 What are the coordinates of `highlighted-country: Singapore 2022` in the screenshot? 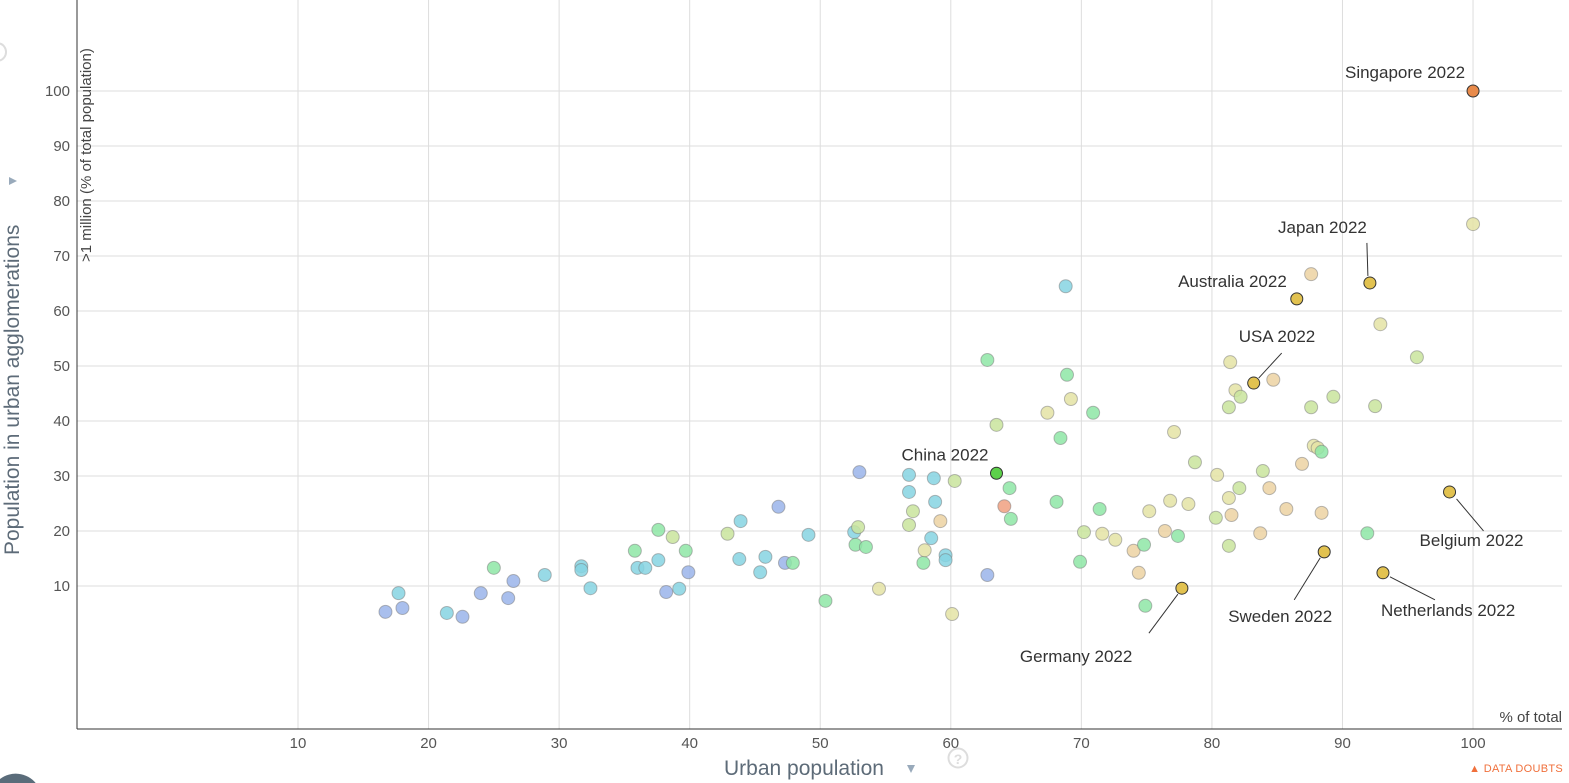 It's located at (1412, 80).